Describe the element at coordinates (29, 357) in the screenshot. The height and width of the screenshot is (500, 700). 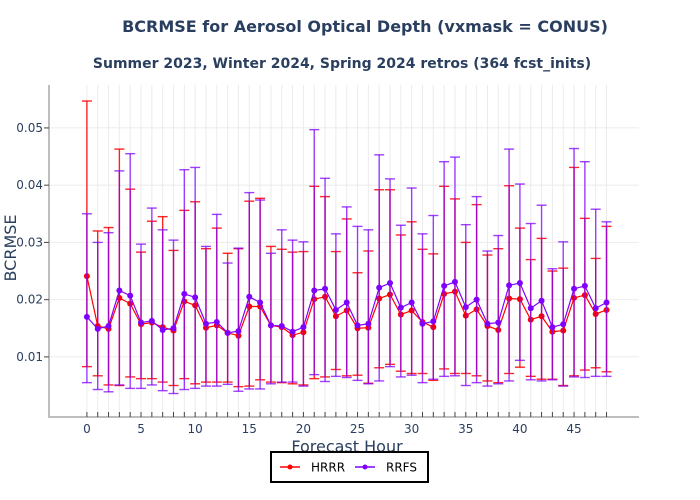
I see `y-tick-label: 0.01` at that location.